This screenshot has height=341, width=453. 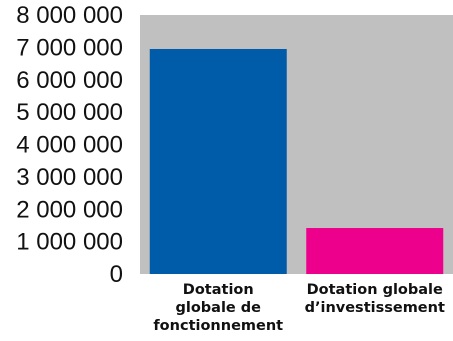 I want to click on x-category-label: Dotation globale d’investissement, so click(x=375, y=299).